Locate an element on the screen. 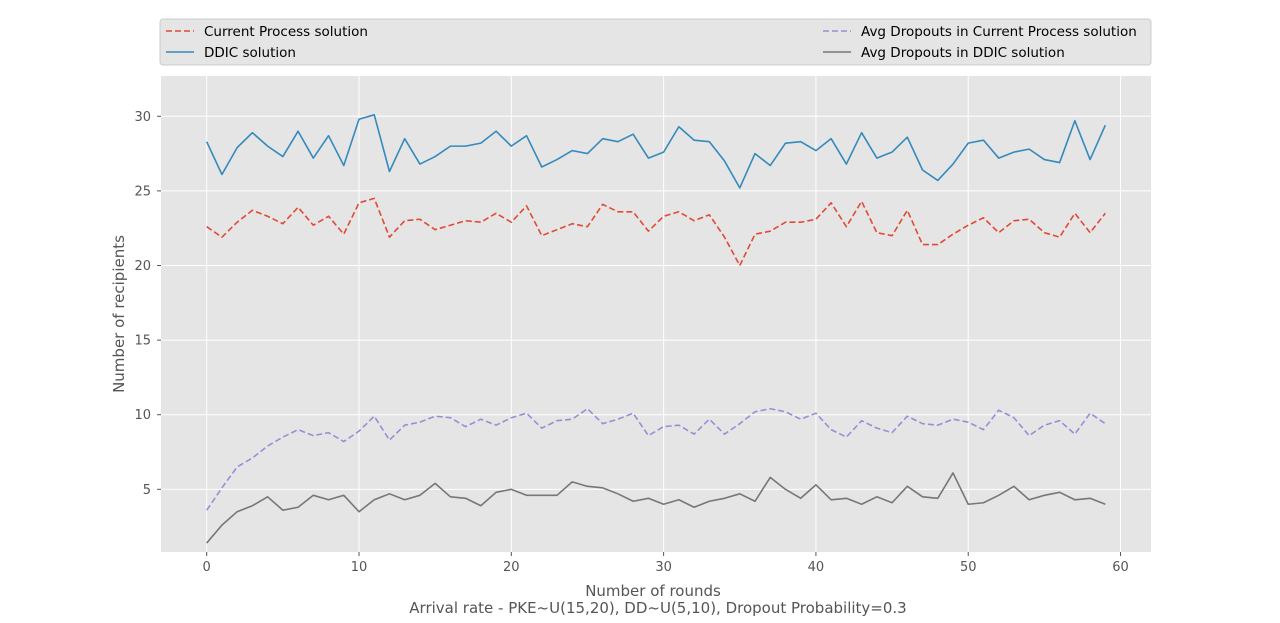  y-tick-label: 5 is located at coordinates (147, 490).